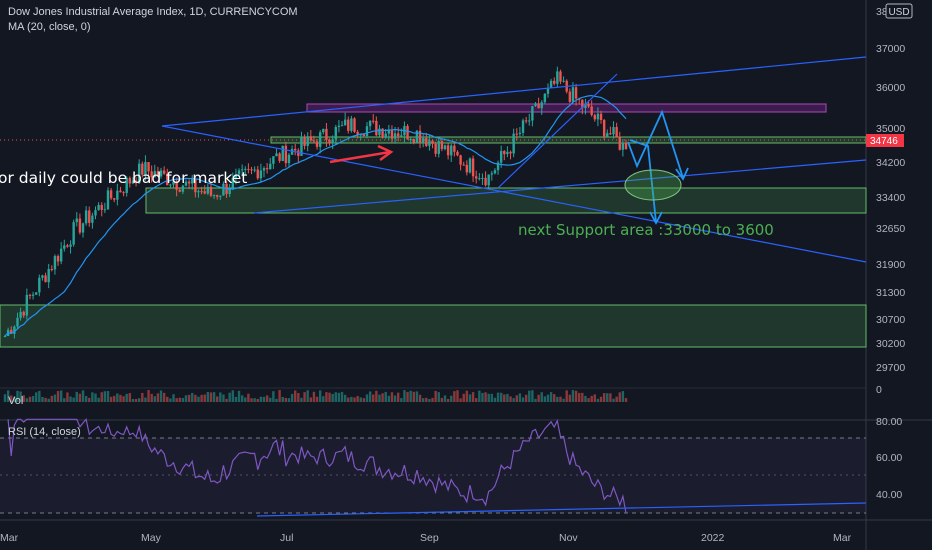 Image resolution: width=932 pixels, height=550 pixels. I want to click on target-ellipse, so click(653, 185).